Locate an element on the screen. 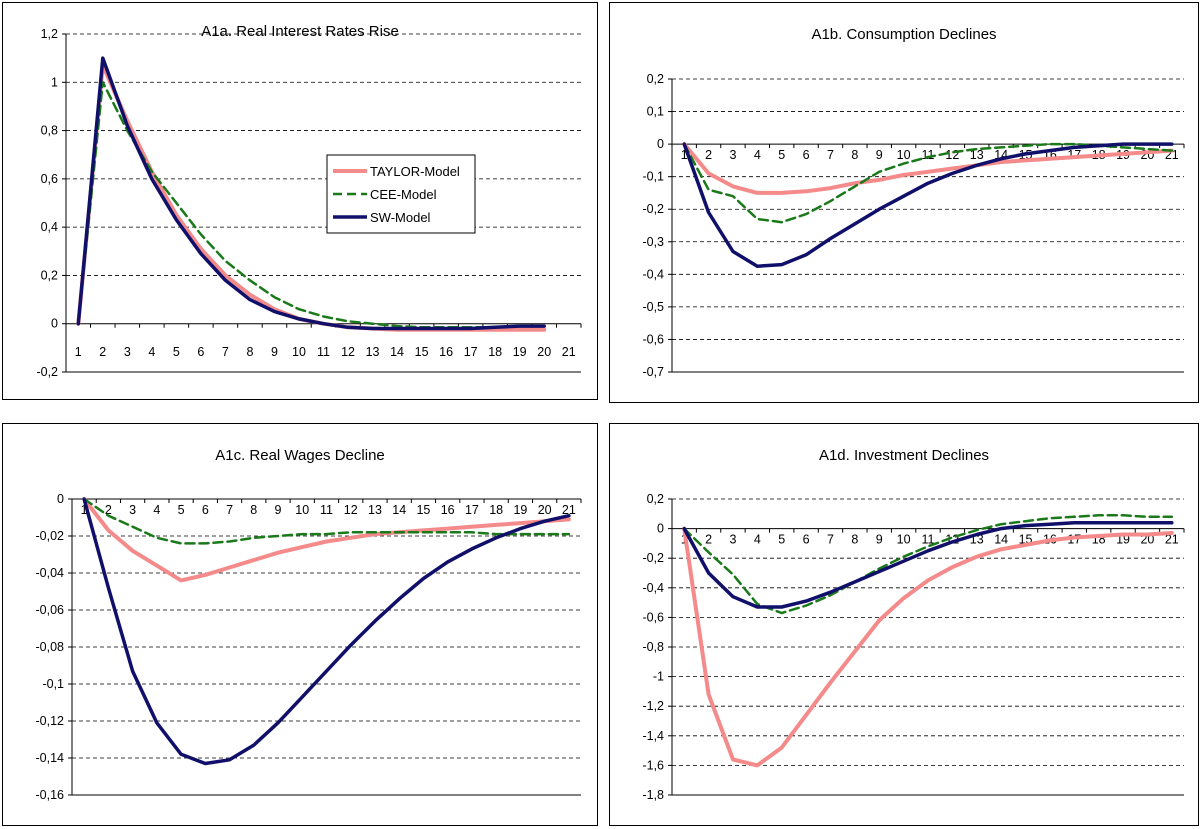  x-tick-label: 18 is located at coordinates (495, 352).